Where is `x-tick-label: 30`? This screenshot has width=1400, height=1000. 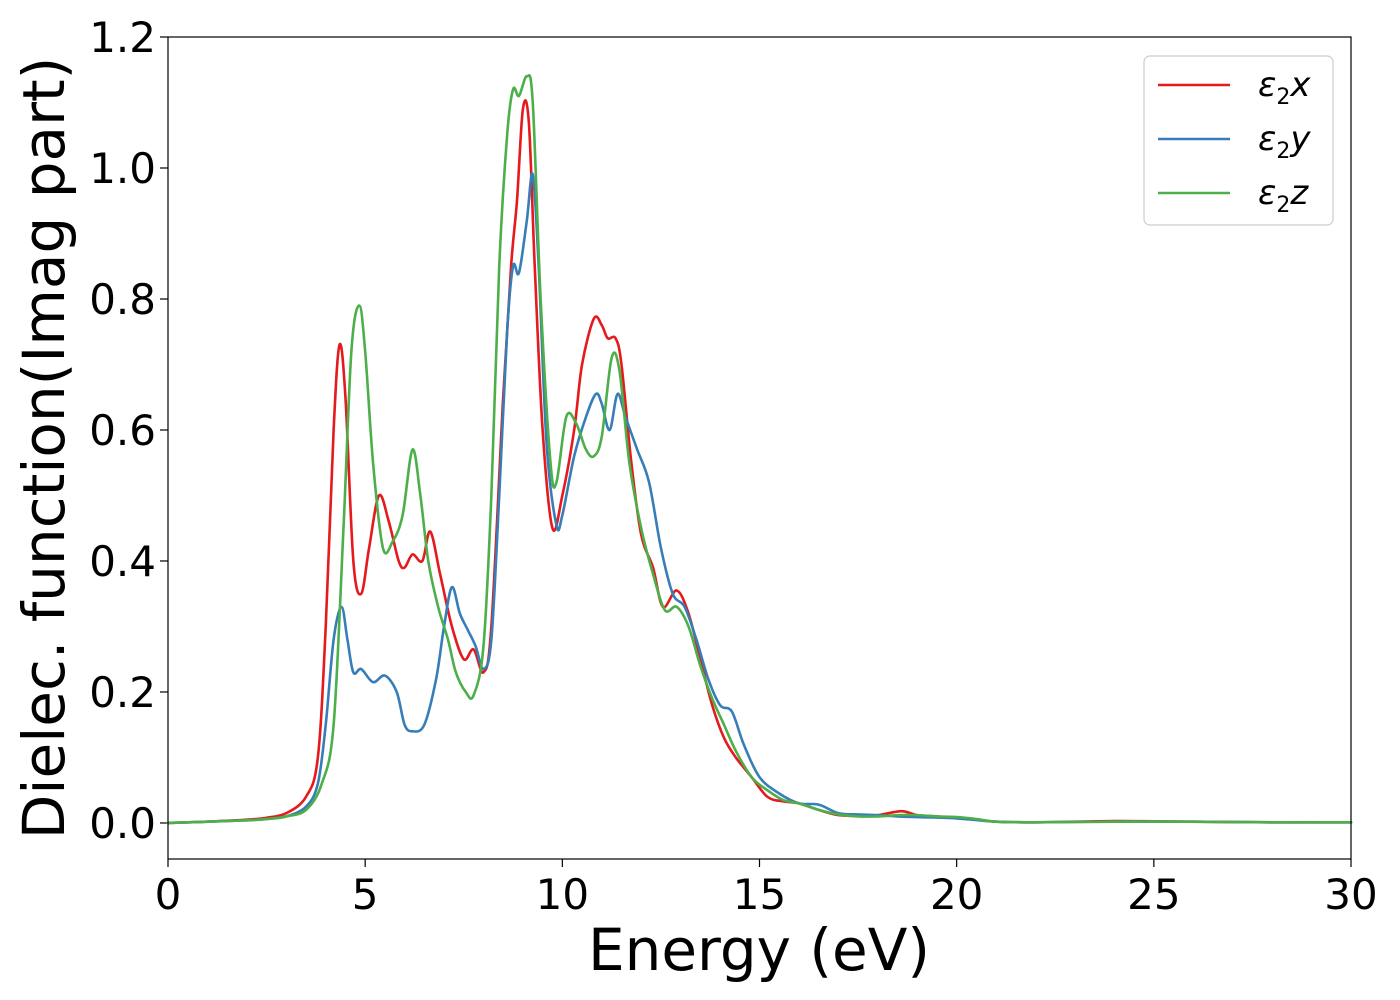
x-tick-label: 30 is located at coordinates (1350, 894).